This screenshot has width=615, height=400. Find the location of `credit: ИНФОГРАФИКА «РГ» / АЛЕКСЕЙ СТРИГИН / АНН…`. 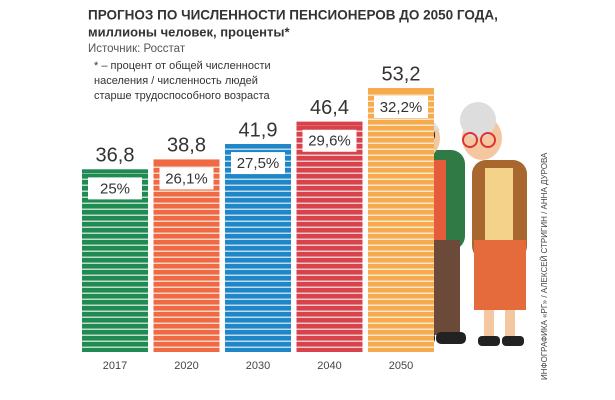

credit: ИНФОГРАФИКА «РГ» / АЛЕКСЕЙ СТРИГИН / АНН… is located at coordinates (544, 266).